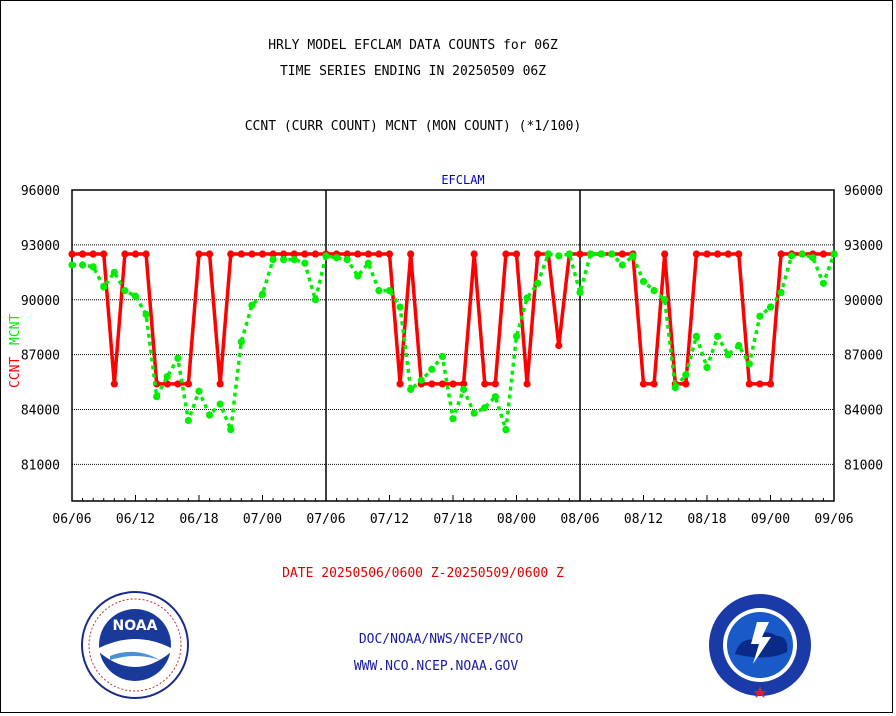 The image size is (896, 716). I want to click on y-tick-label-right: 93000, so click(863, 246).